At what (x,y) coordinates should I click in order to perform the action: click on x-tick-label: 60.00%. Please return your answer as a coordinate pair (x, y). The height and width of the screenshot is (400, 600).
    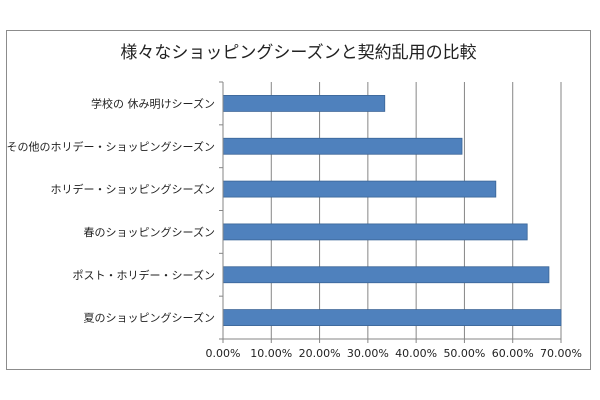
    Looking at the image, I should click on (513, 353).